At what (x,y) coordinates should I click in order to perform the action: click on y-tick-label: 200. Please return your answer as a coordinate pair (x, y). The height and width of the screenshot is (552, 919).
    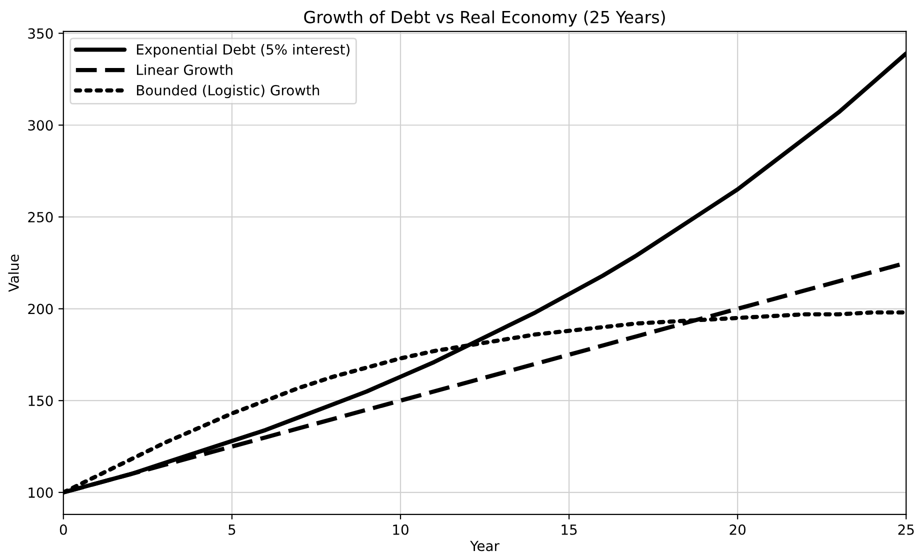
    Looking at the image, I should click on (40, 309).